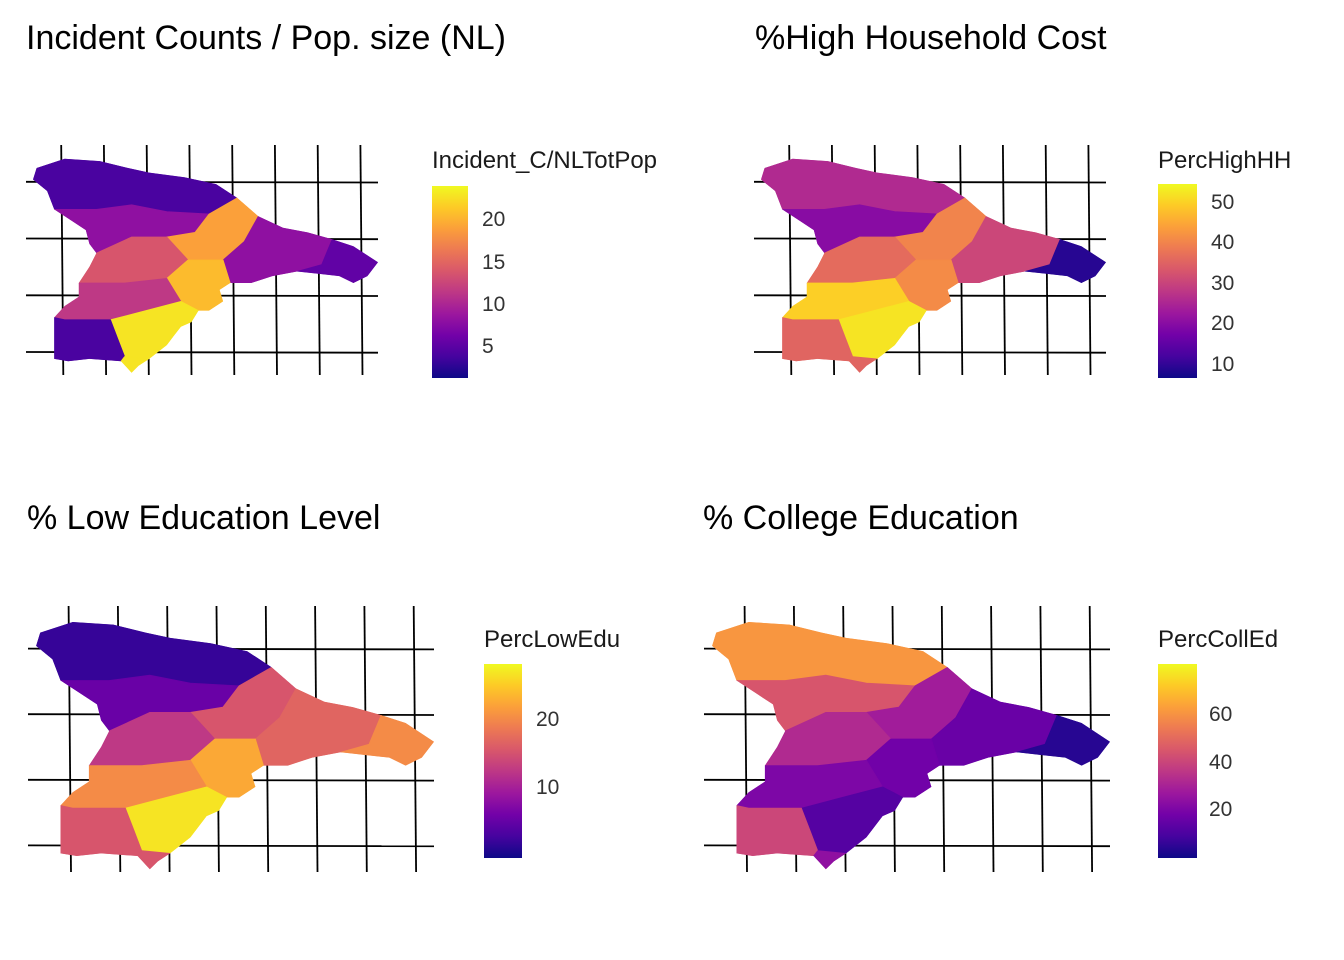  I want to click on panel-title: % Low Education Level, so click(204, 518).